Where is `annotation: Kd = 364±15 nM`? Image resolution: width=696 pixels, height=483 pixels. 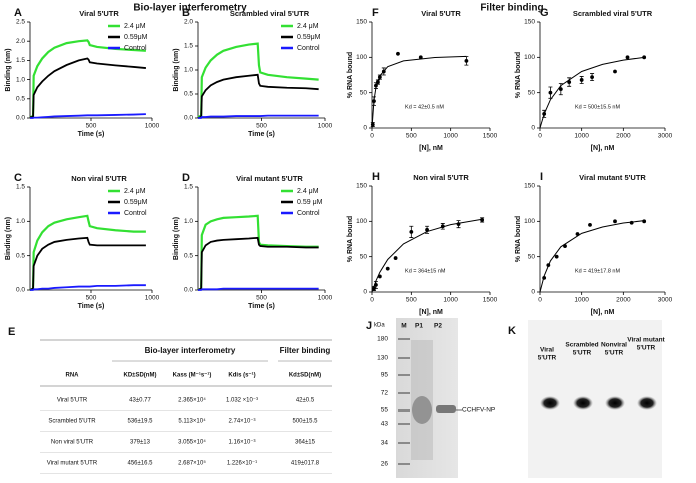
annotation: Kd = 364±15 nM is located at coordinates (425, 271).